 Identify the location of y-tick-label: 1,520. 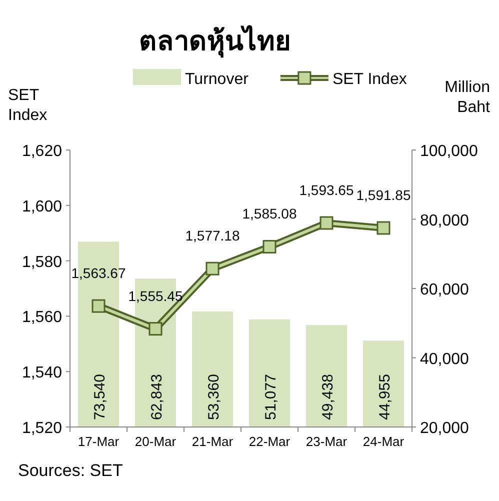
(42, 428).